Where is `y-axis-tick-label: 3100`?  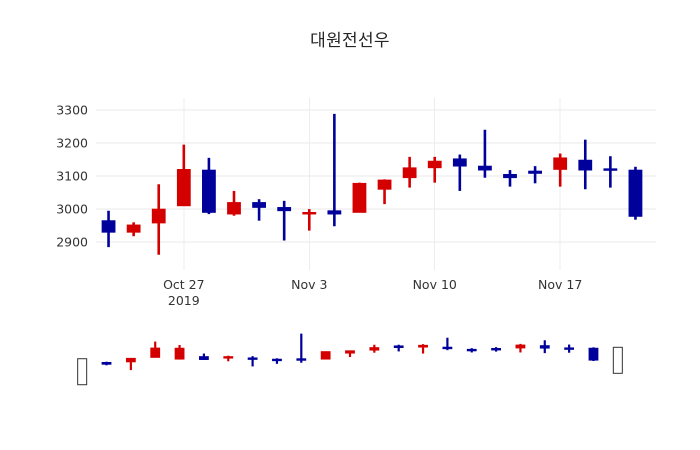
y-axis-tick-label: 3100 is located at coordinates (72, 176).